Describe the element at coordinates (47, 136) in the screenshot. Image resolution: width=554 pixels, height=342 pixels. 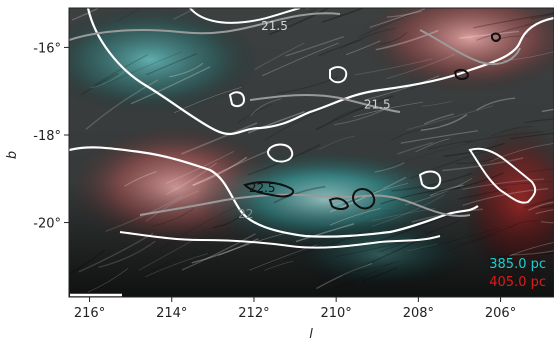
I see `y-tick-label: -18°` at that location.